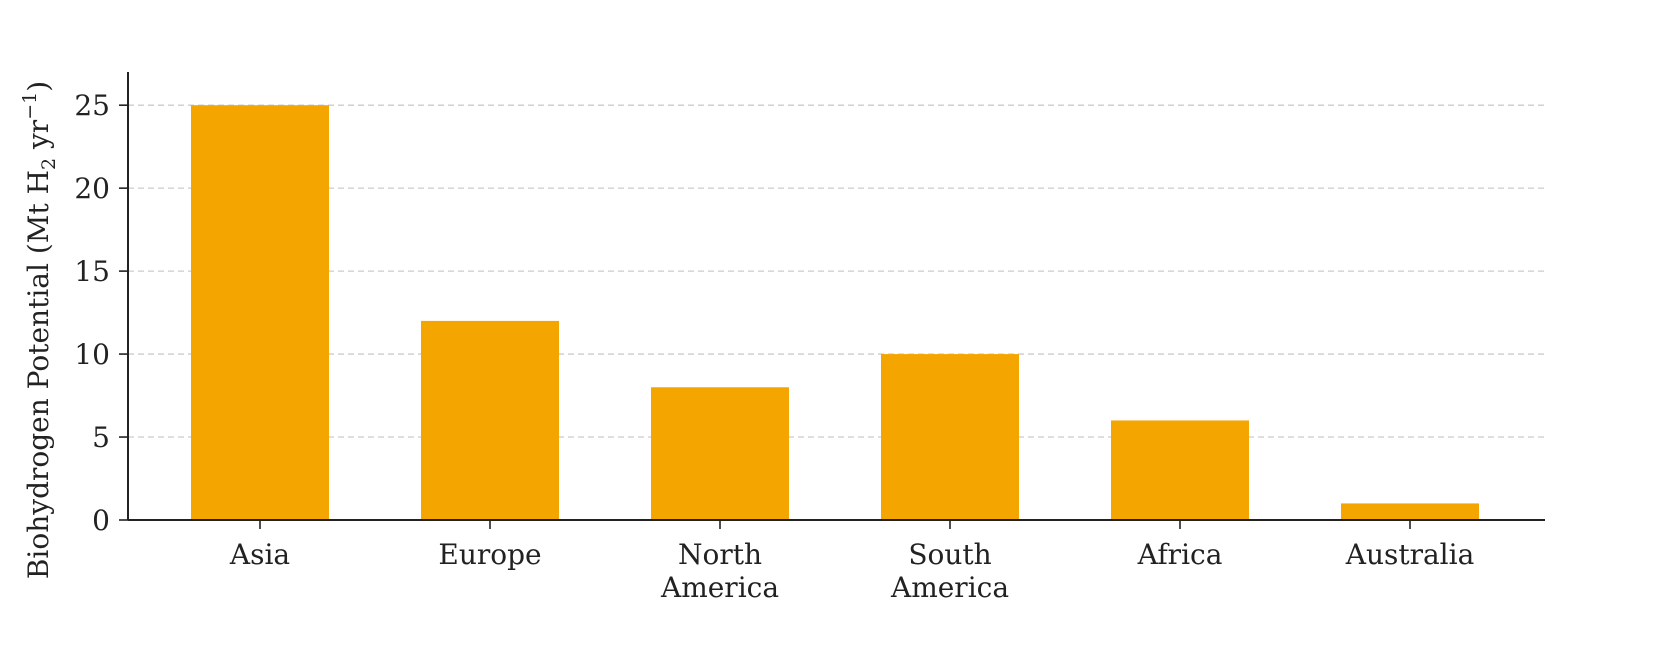  I want to click on x-tick-label-5: Australia, so click(1410, 554).